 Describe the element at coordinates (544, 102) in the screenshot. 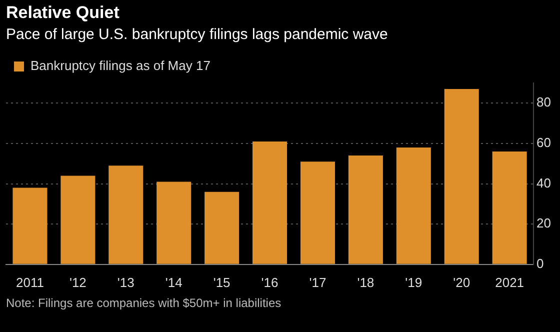

I see `y-tick-label: 80` at that location.